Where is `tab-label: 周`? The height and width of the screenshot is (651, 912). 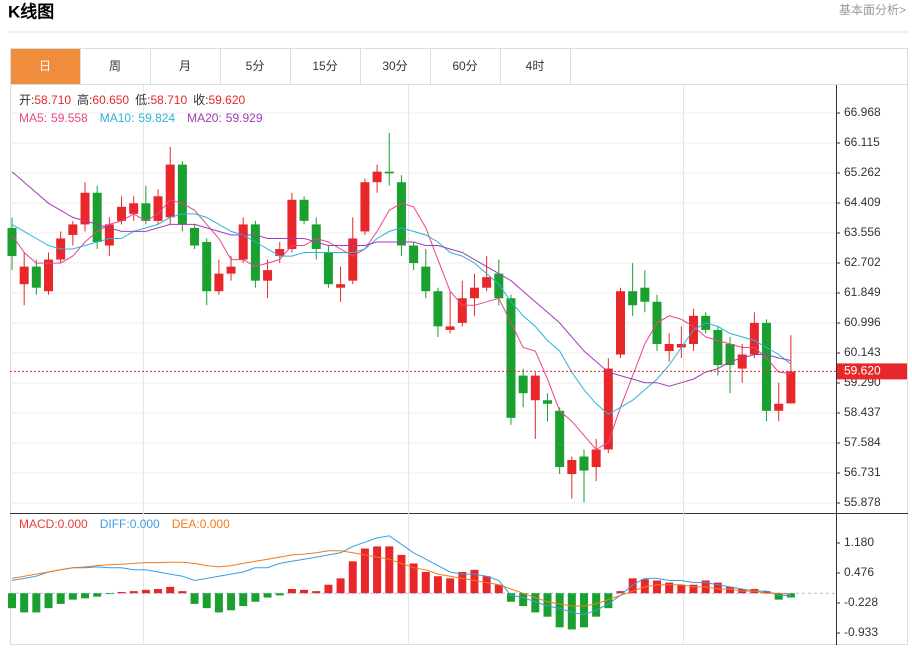 tab-label: 周 is located at coordinates (115, 66).